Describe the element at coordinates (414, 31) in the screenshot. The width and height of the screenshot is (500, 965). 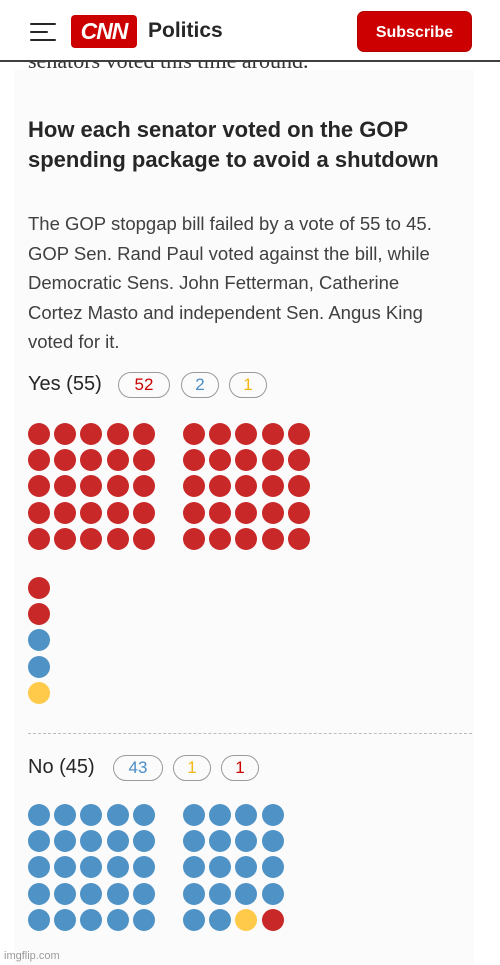
I see `subscribe-button: Subscribe` at that location.